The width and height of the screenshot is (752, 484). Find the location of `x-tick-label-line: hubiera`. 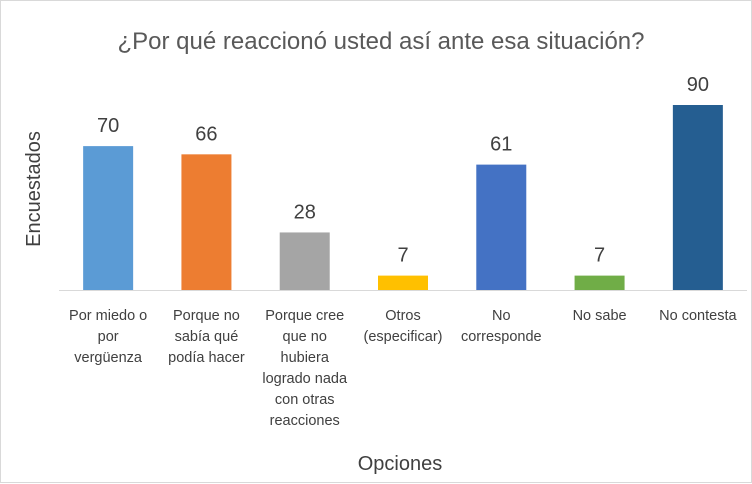

x-tick-label-line: hubiera is located at coordinates (305, 358).